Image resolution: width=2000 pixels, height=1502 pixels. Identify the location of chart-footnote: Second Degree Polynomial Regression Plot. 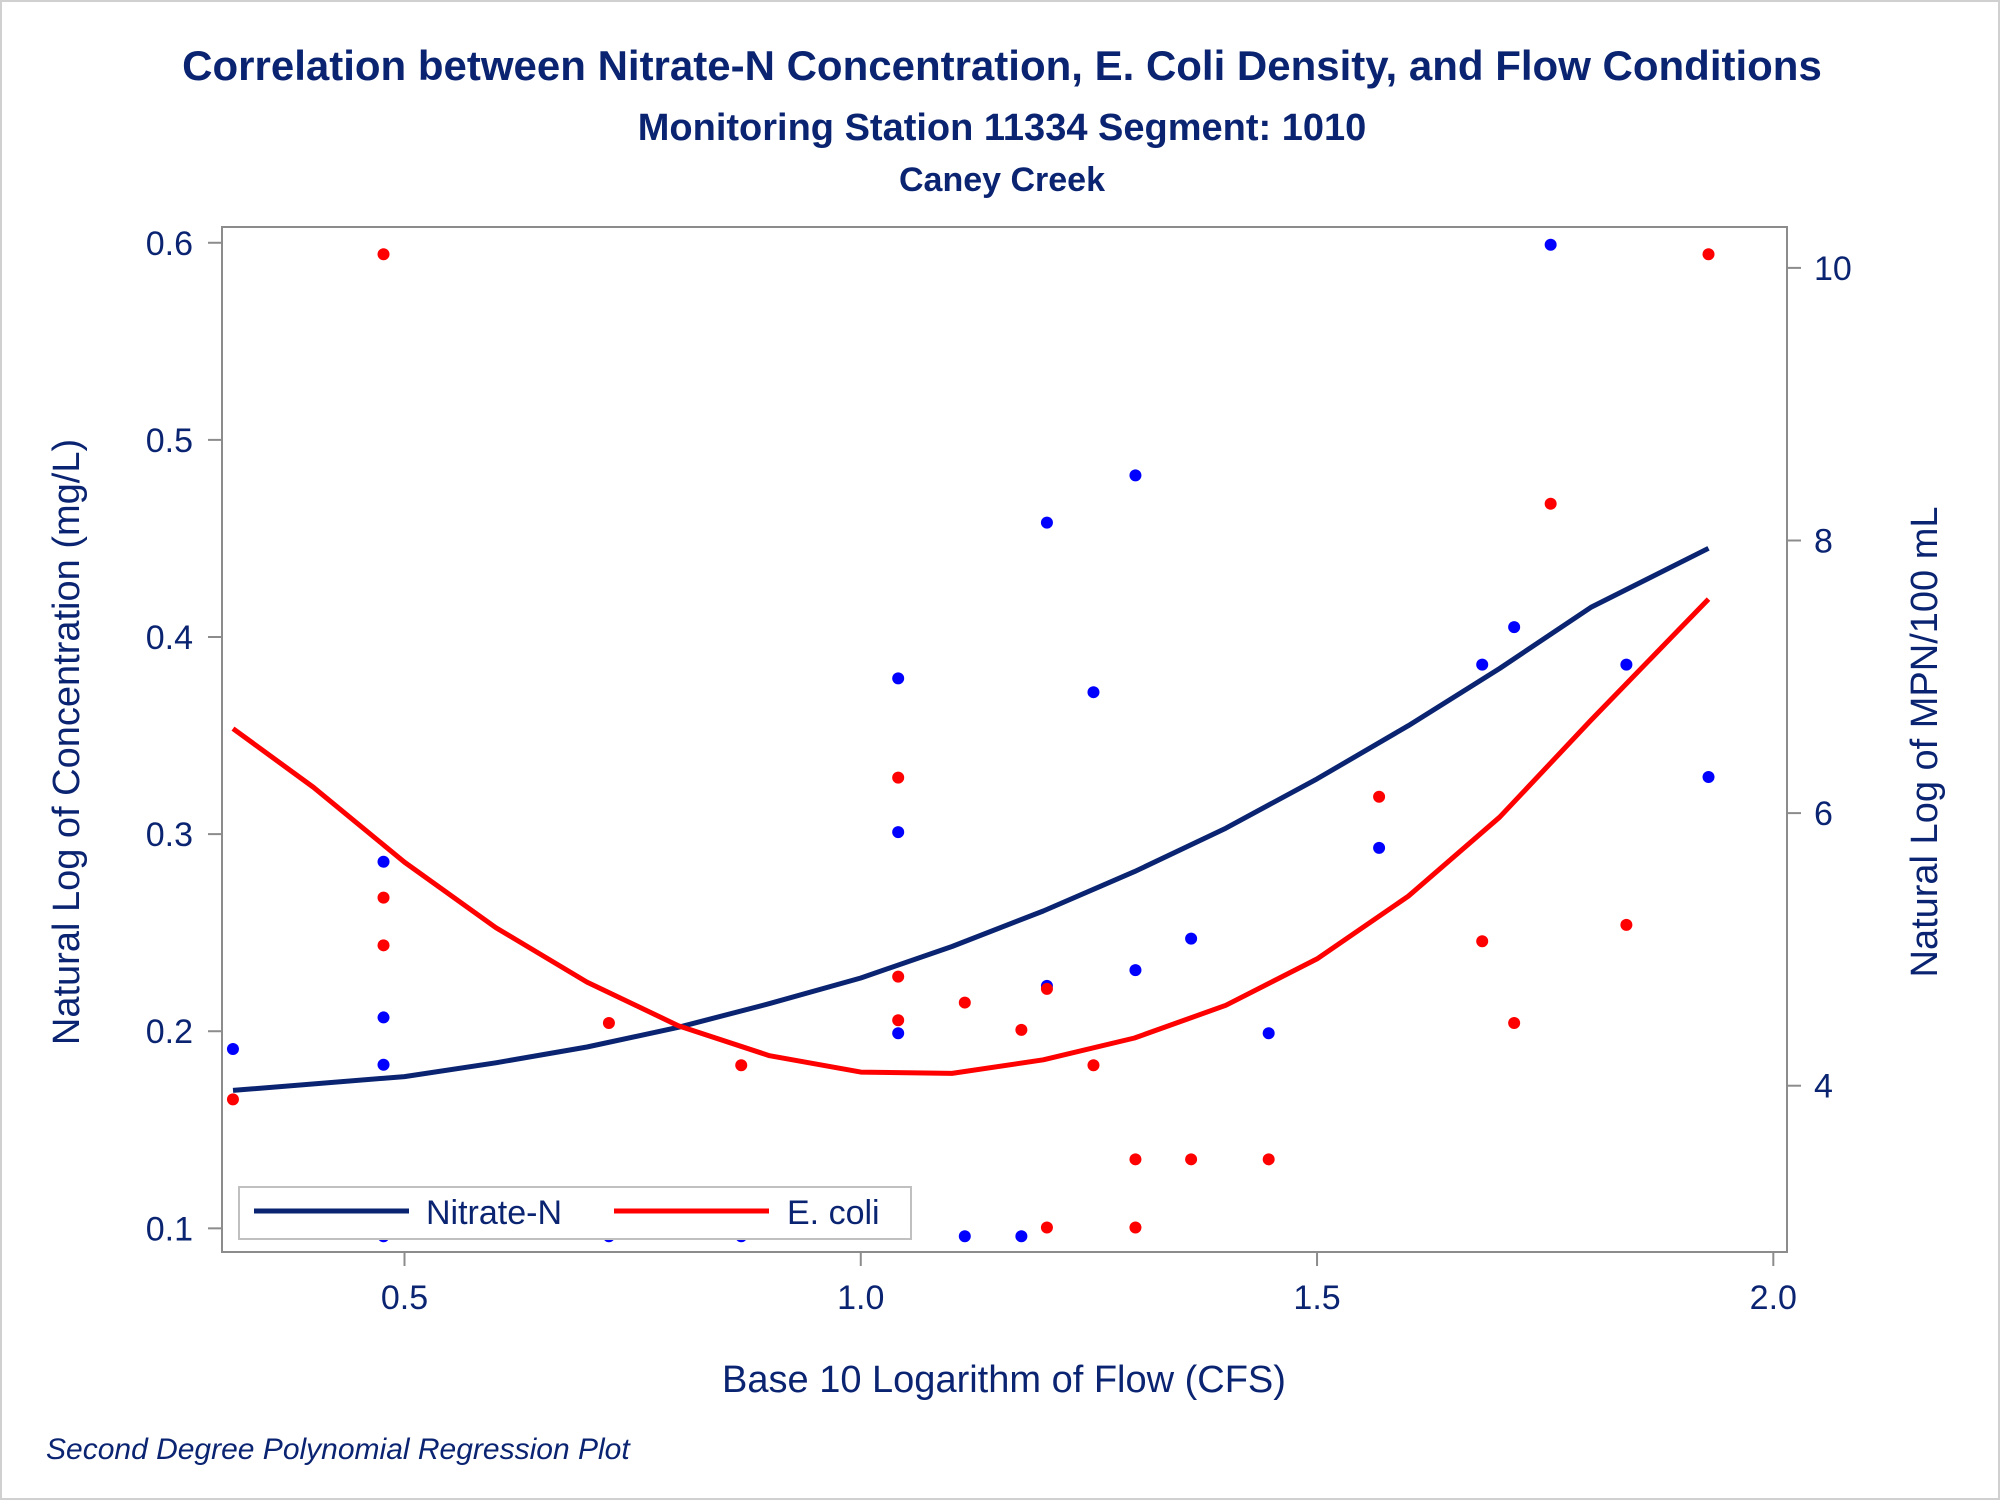
(338, 1449).